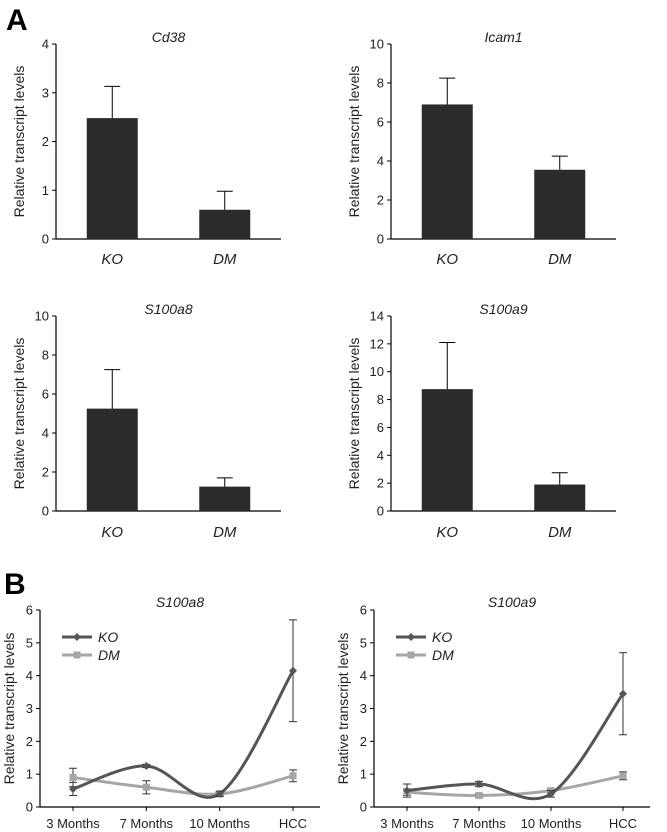  I want to click on panel-letter-b: B, so click(15, 584).